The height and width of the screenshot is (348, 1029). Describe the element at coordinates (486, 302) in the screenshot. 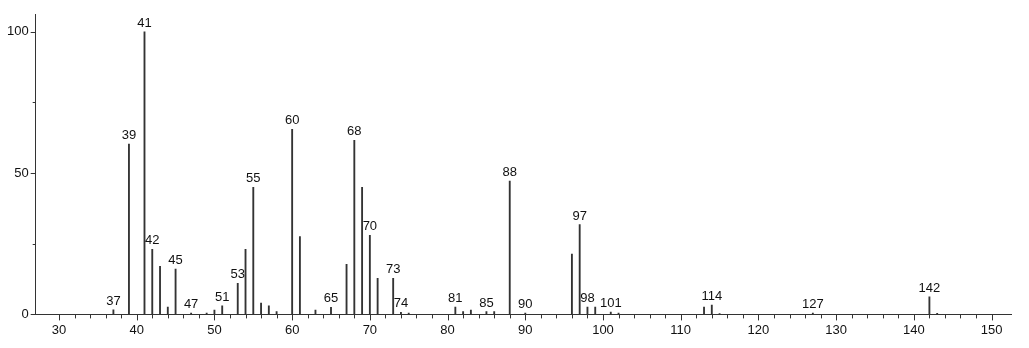

I see `annotation: 85` at that location.